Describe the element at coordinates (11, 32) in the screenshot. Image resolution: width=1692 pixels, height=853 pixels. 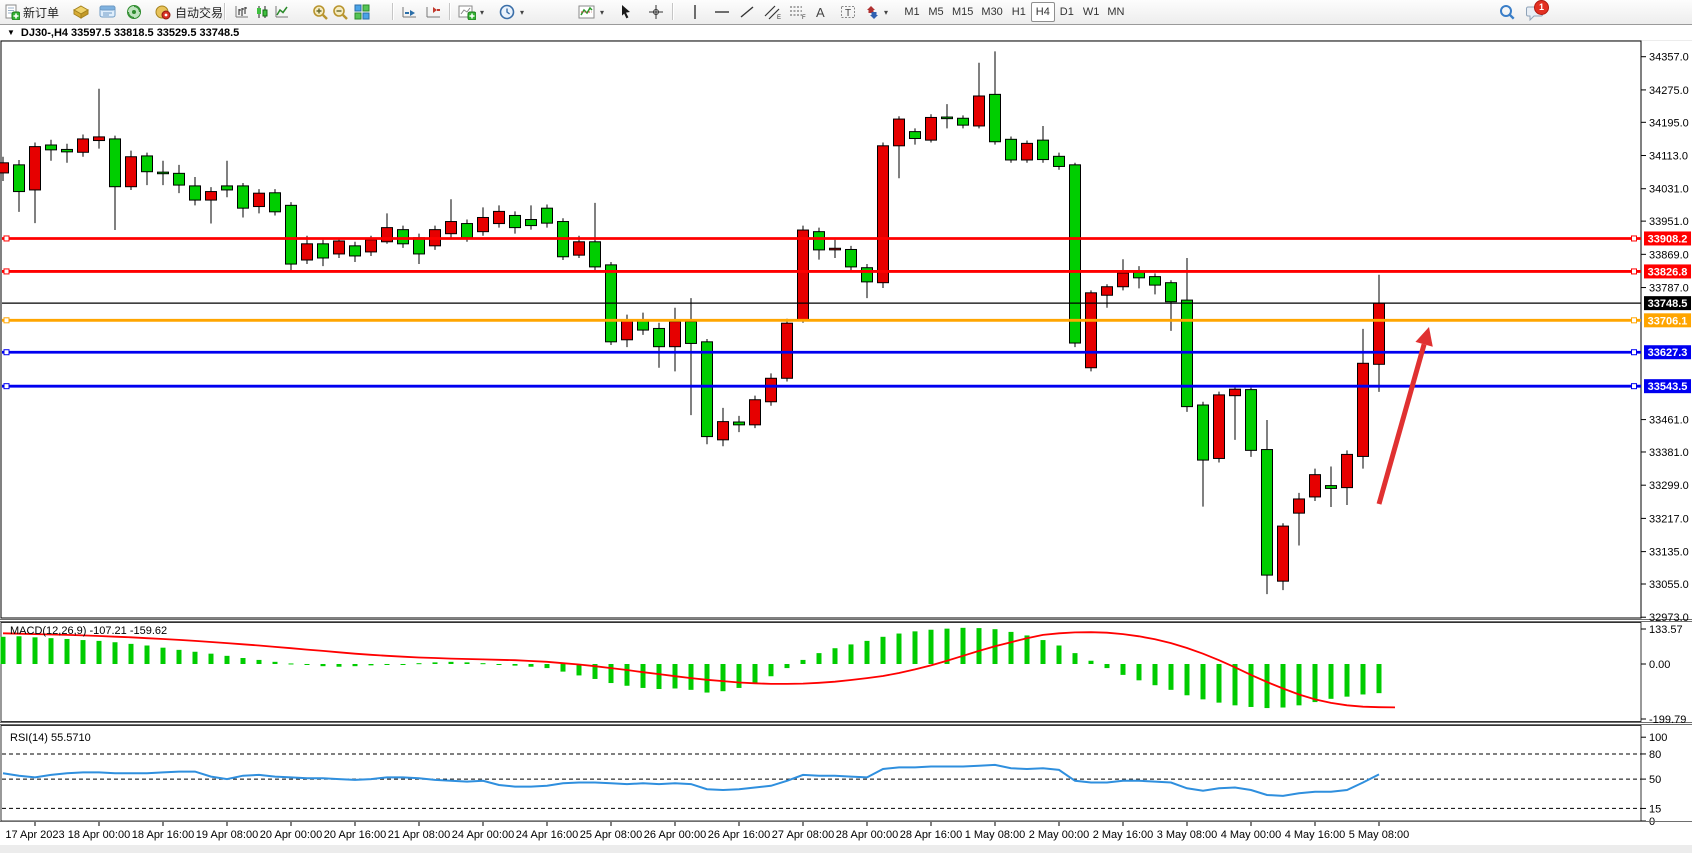
I see `symbol-dropdown-icon: ▼` at that location.